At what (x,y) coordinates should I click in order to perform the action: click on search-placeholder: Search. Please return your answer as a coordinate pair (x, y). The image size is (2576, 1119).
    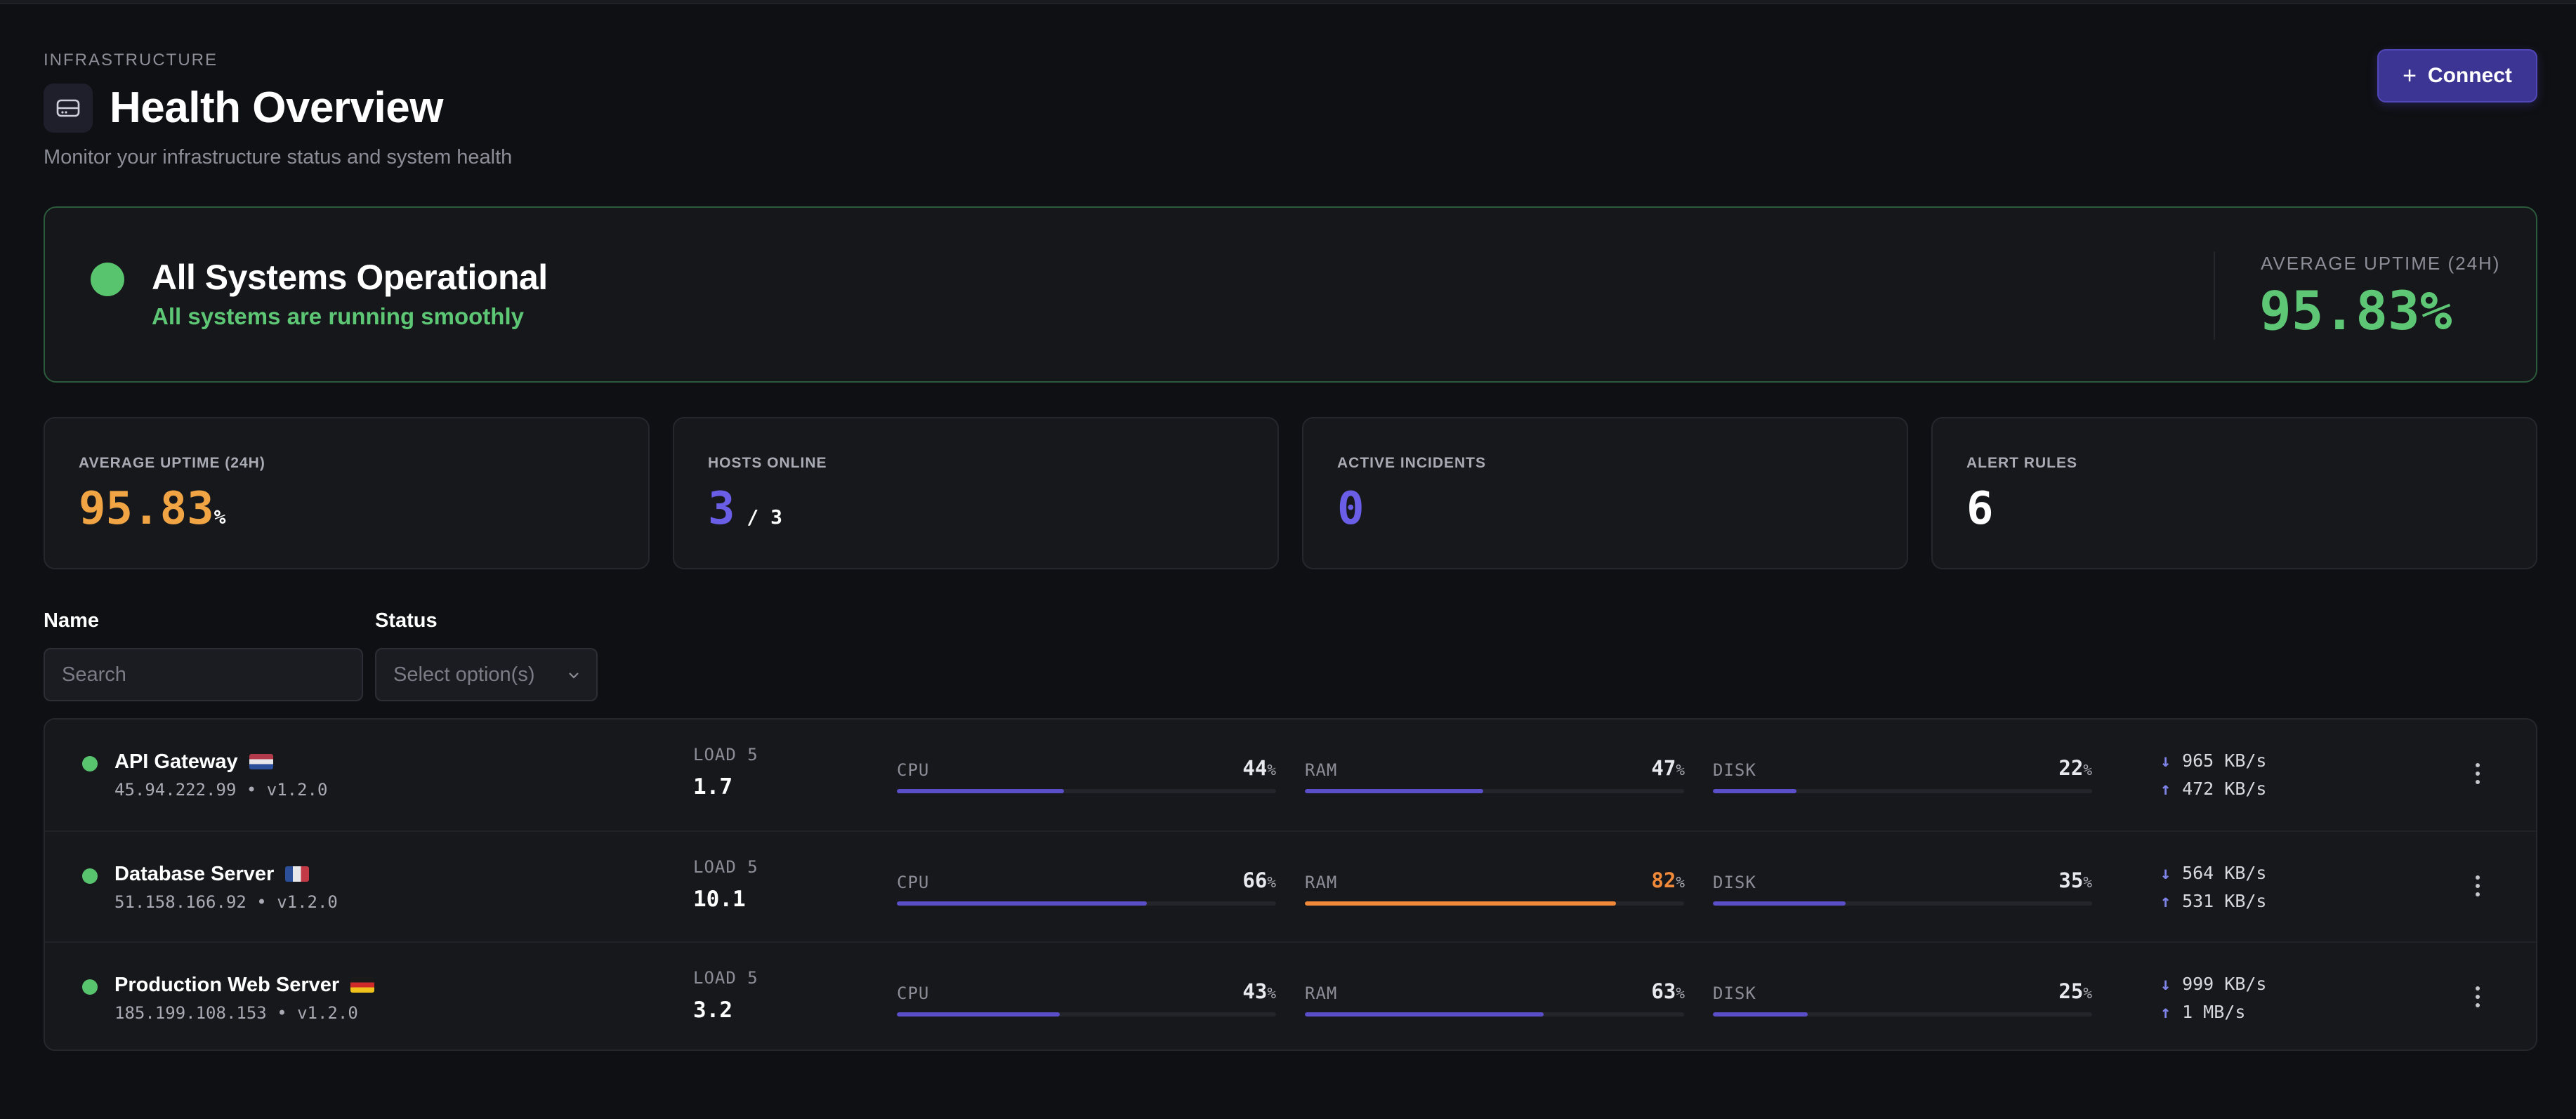
    Looking at the image, I should click on (94, 674).